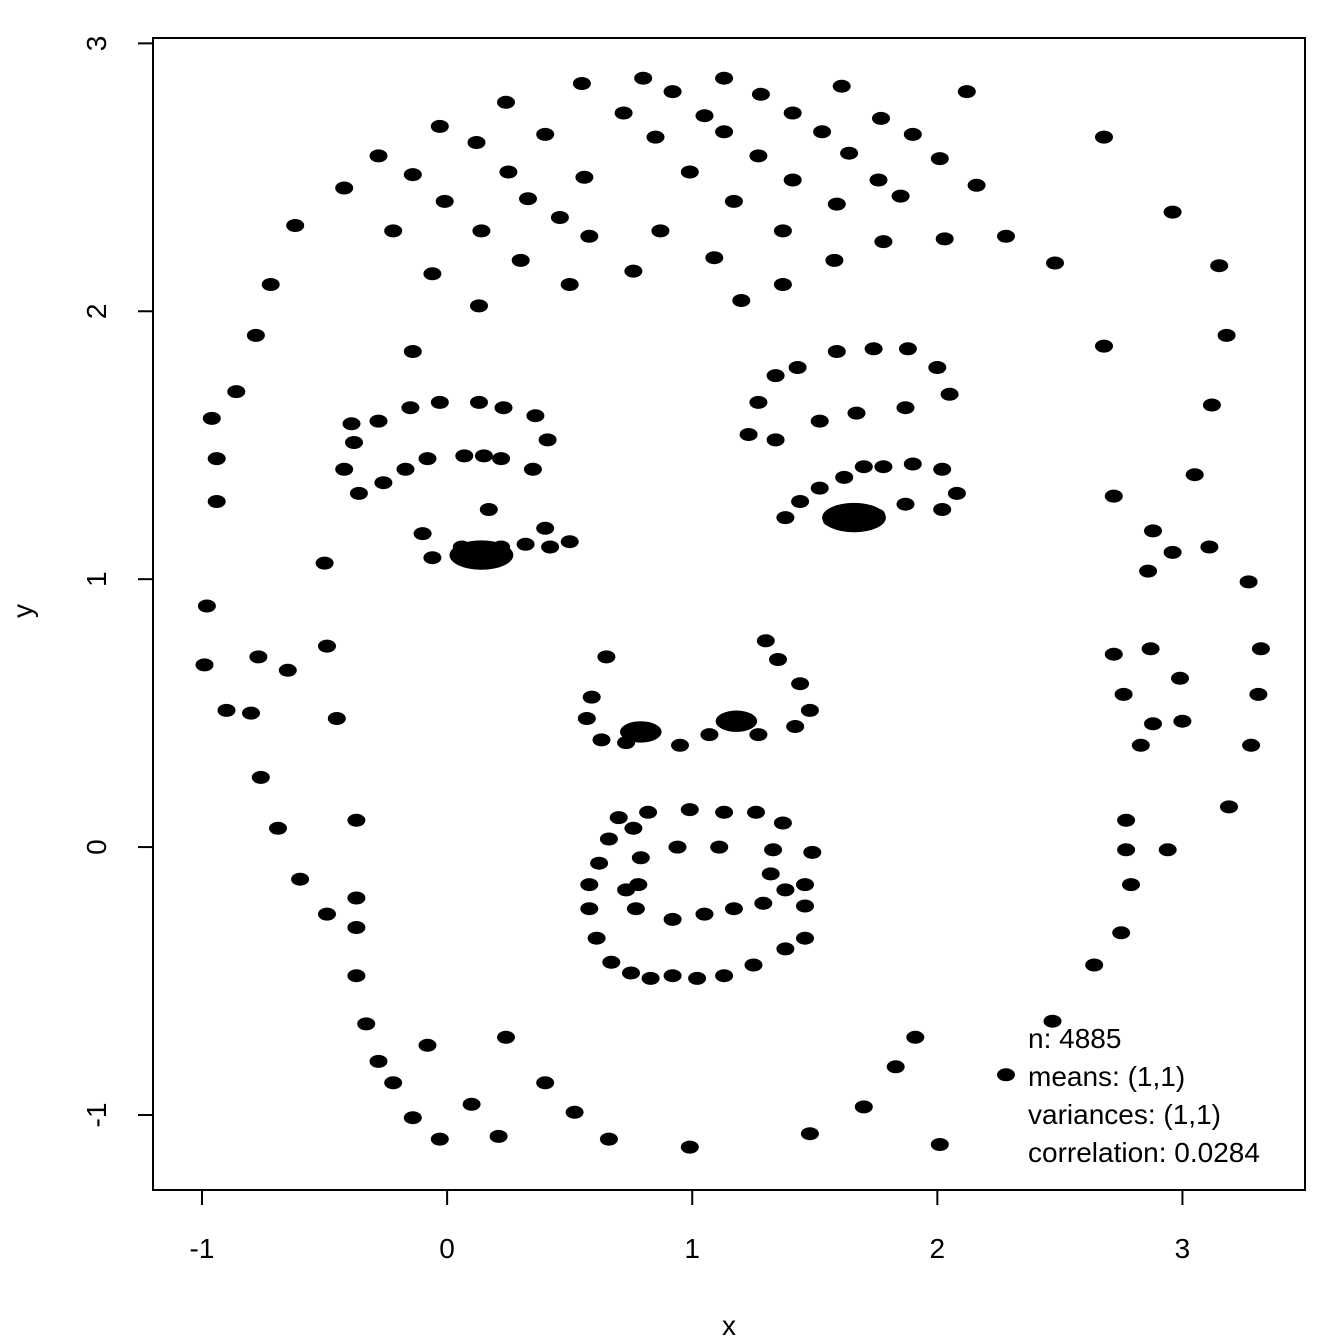 This screenshot has width=1344, height=1344. What do you see at coordinates (1183, 1248) in the screenshot?
I see `x-tick-label: 3` at bounding box center [1183, 1248].